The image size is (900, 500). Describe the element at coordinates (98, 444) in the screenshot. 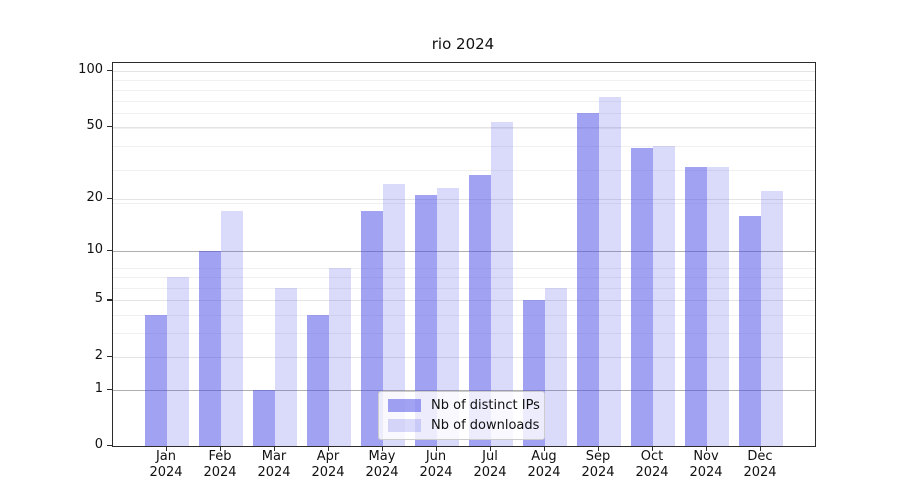

I see `y-tick-label: 0` at that location.